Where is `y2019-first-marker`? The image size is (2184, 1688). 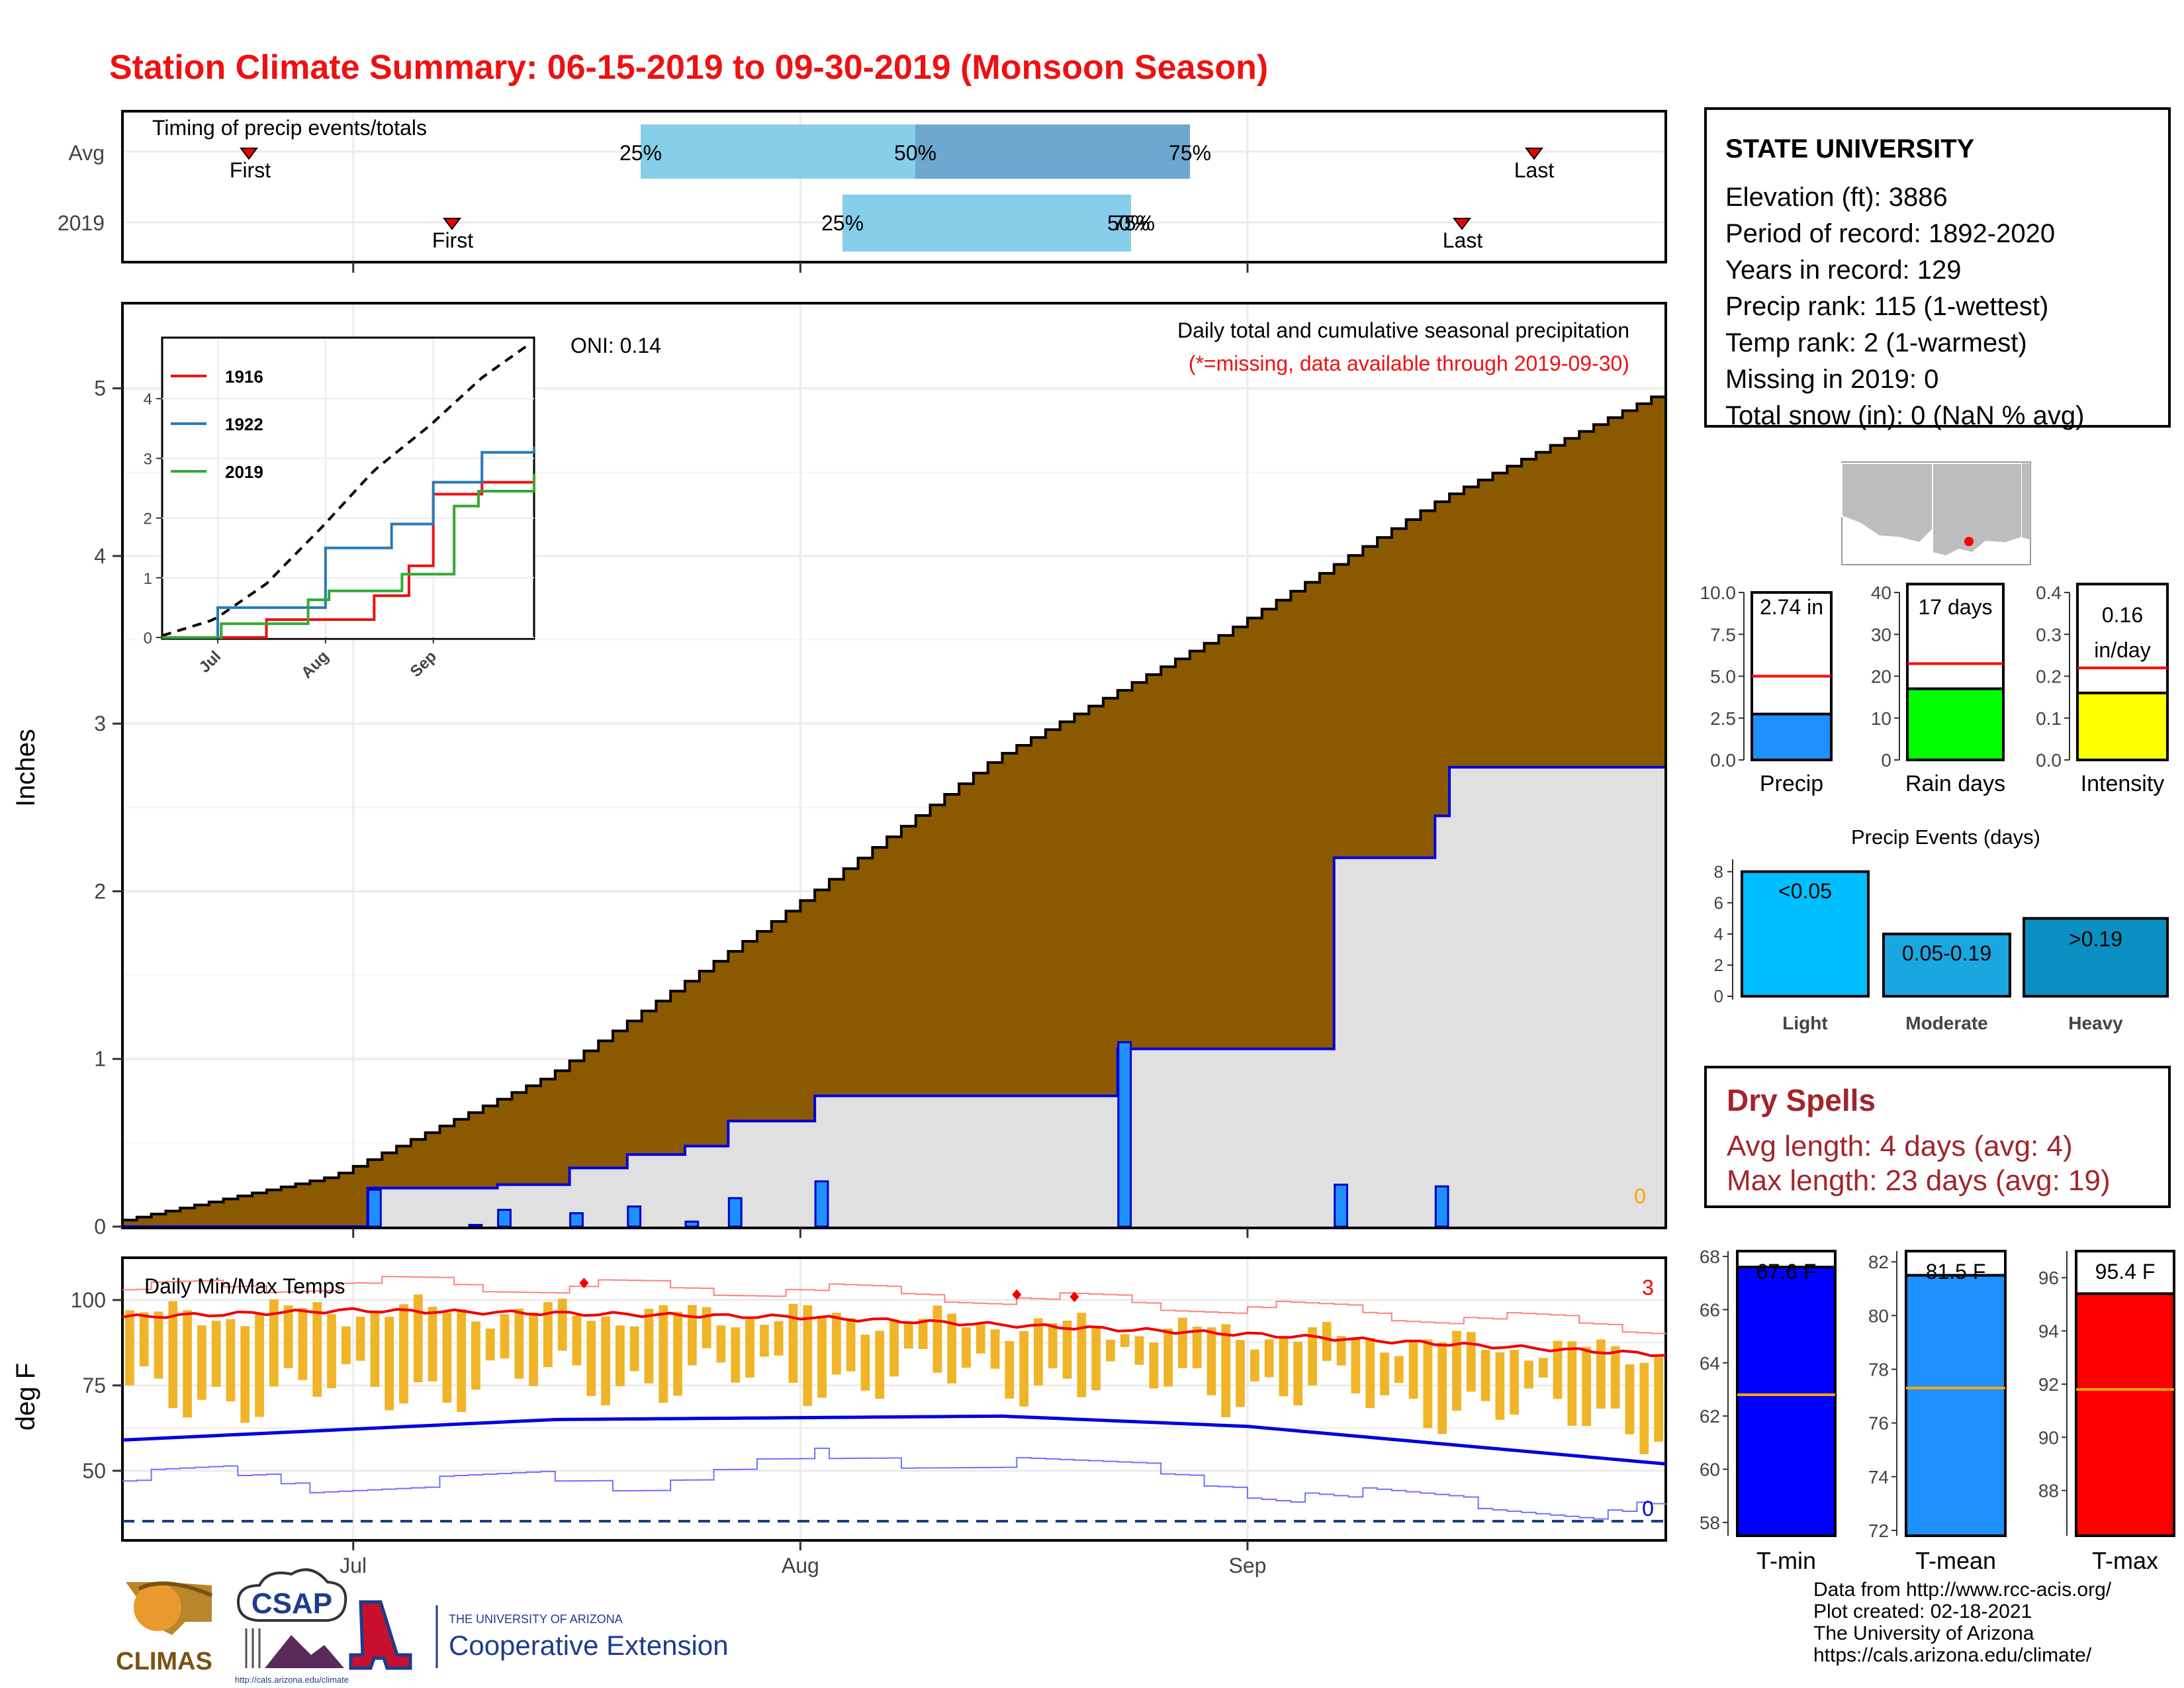
y2019-first-marker is located at coordinates (452, 224).